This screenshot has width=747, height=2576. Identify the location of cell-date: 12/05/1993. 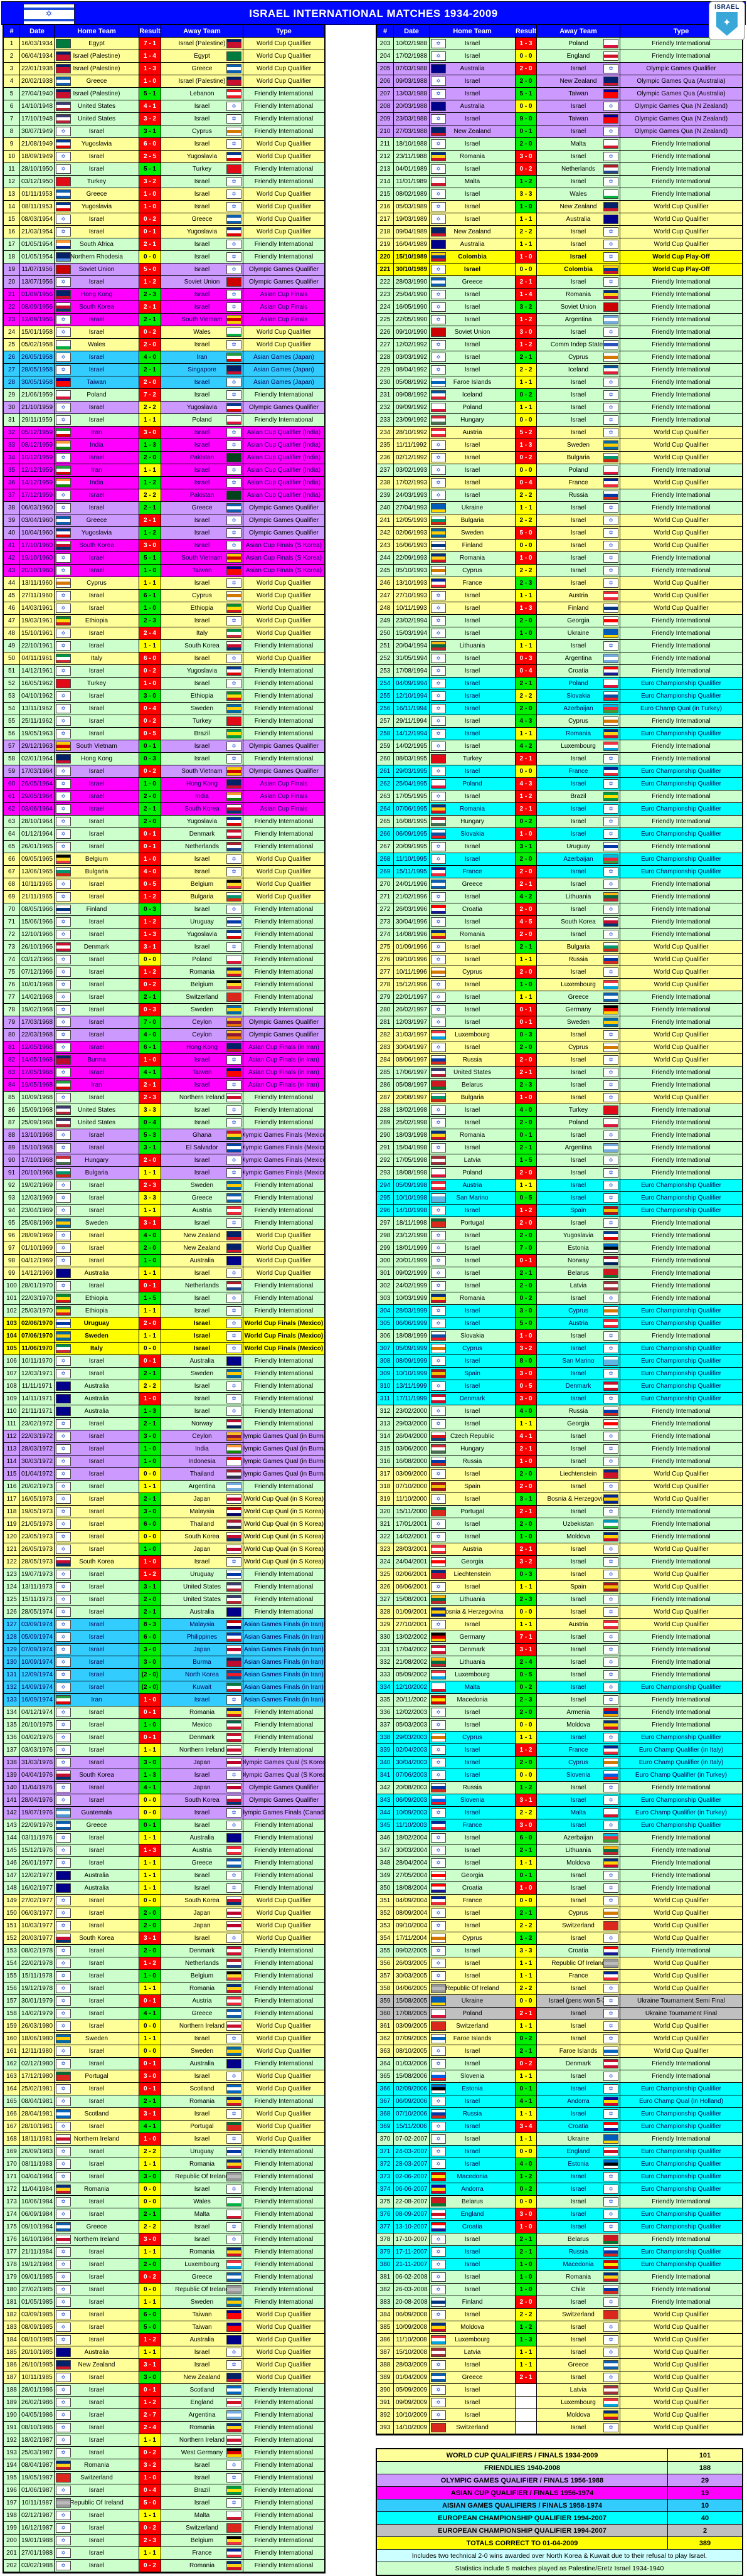
(412, 520).